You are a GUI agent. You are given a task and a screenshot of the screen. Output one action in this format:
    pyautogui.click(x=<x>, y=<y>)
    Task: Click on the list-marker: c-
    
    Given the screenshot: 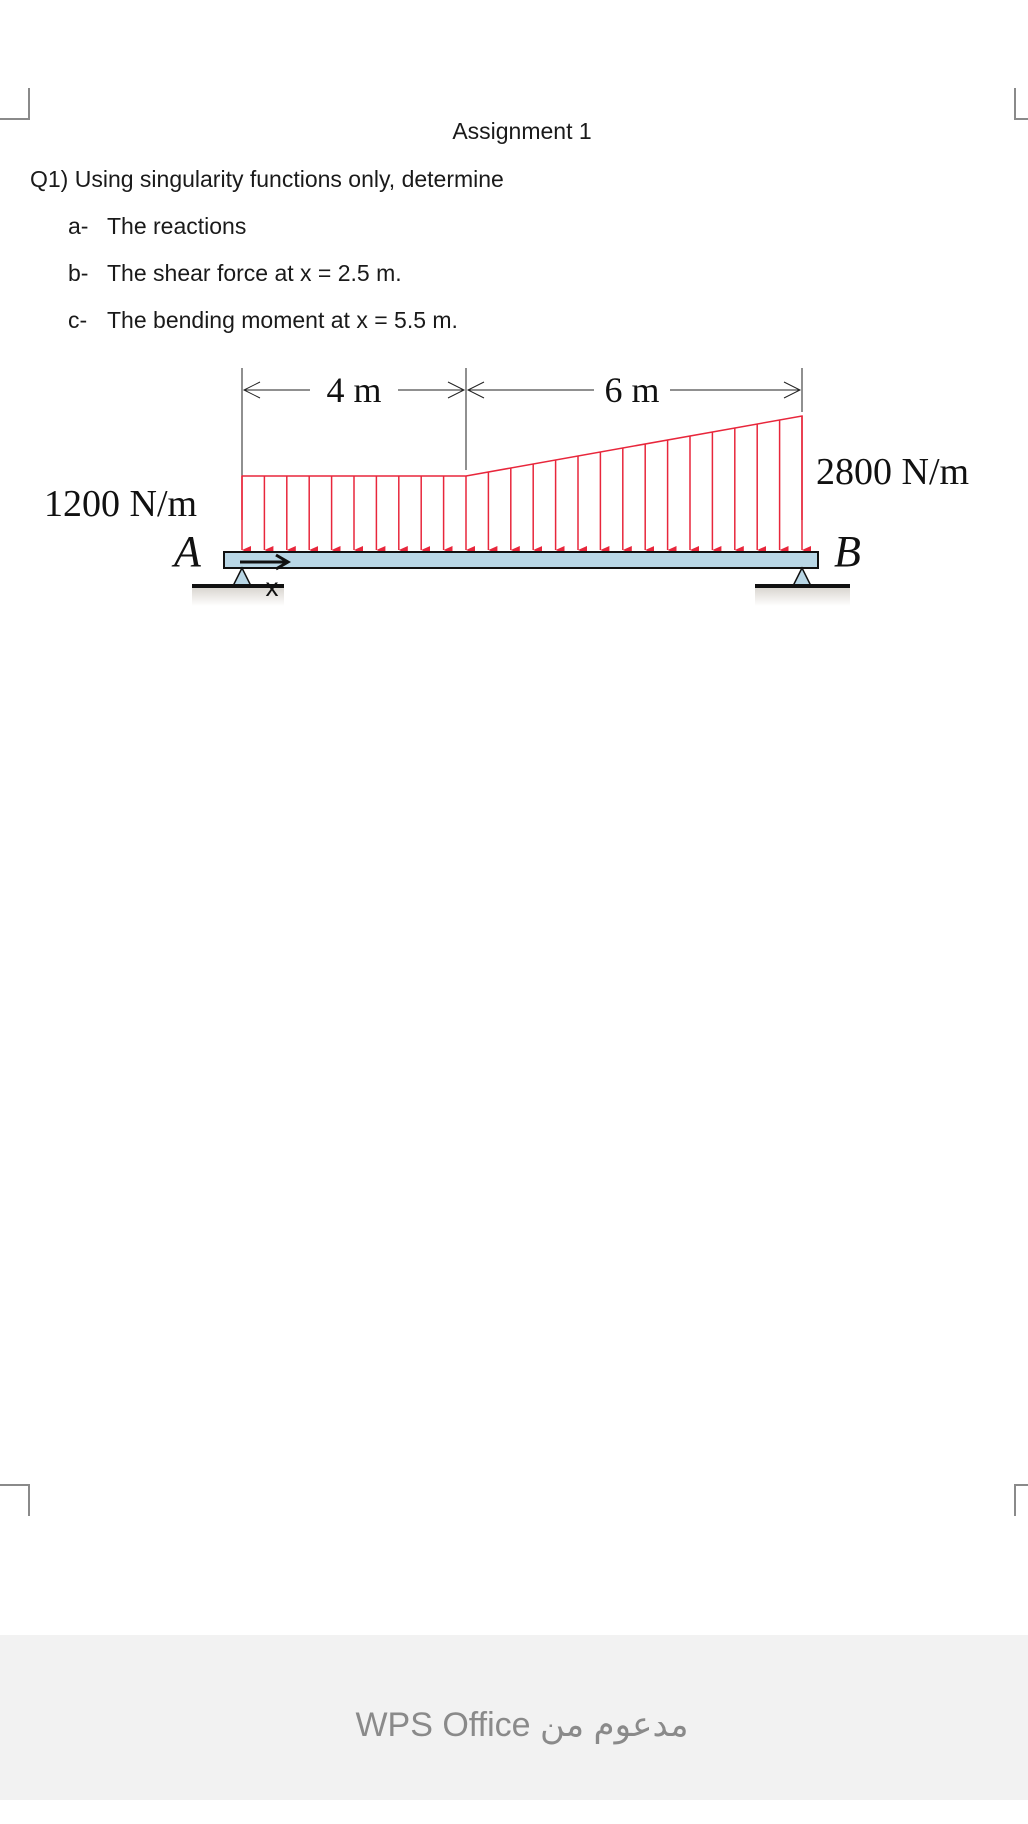 What is the action you would take?
    pyautogui.click(x=78, y=320)
    